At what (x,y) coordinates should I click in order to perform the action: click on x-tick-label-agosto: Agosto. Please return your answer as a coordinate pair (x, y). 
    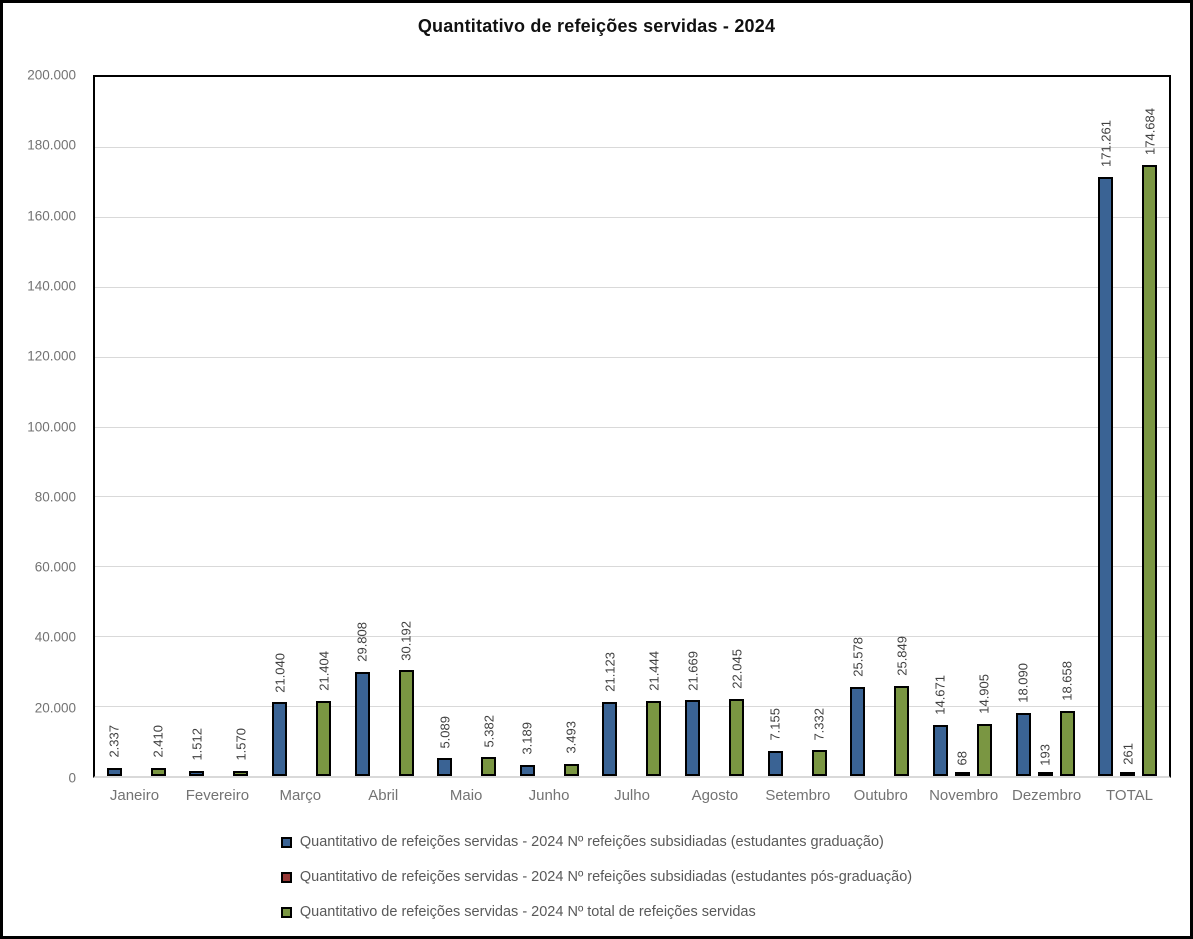
    Looking at the image, I should click on (715, 795).